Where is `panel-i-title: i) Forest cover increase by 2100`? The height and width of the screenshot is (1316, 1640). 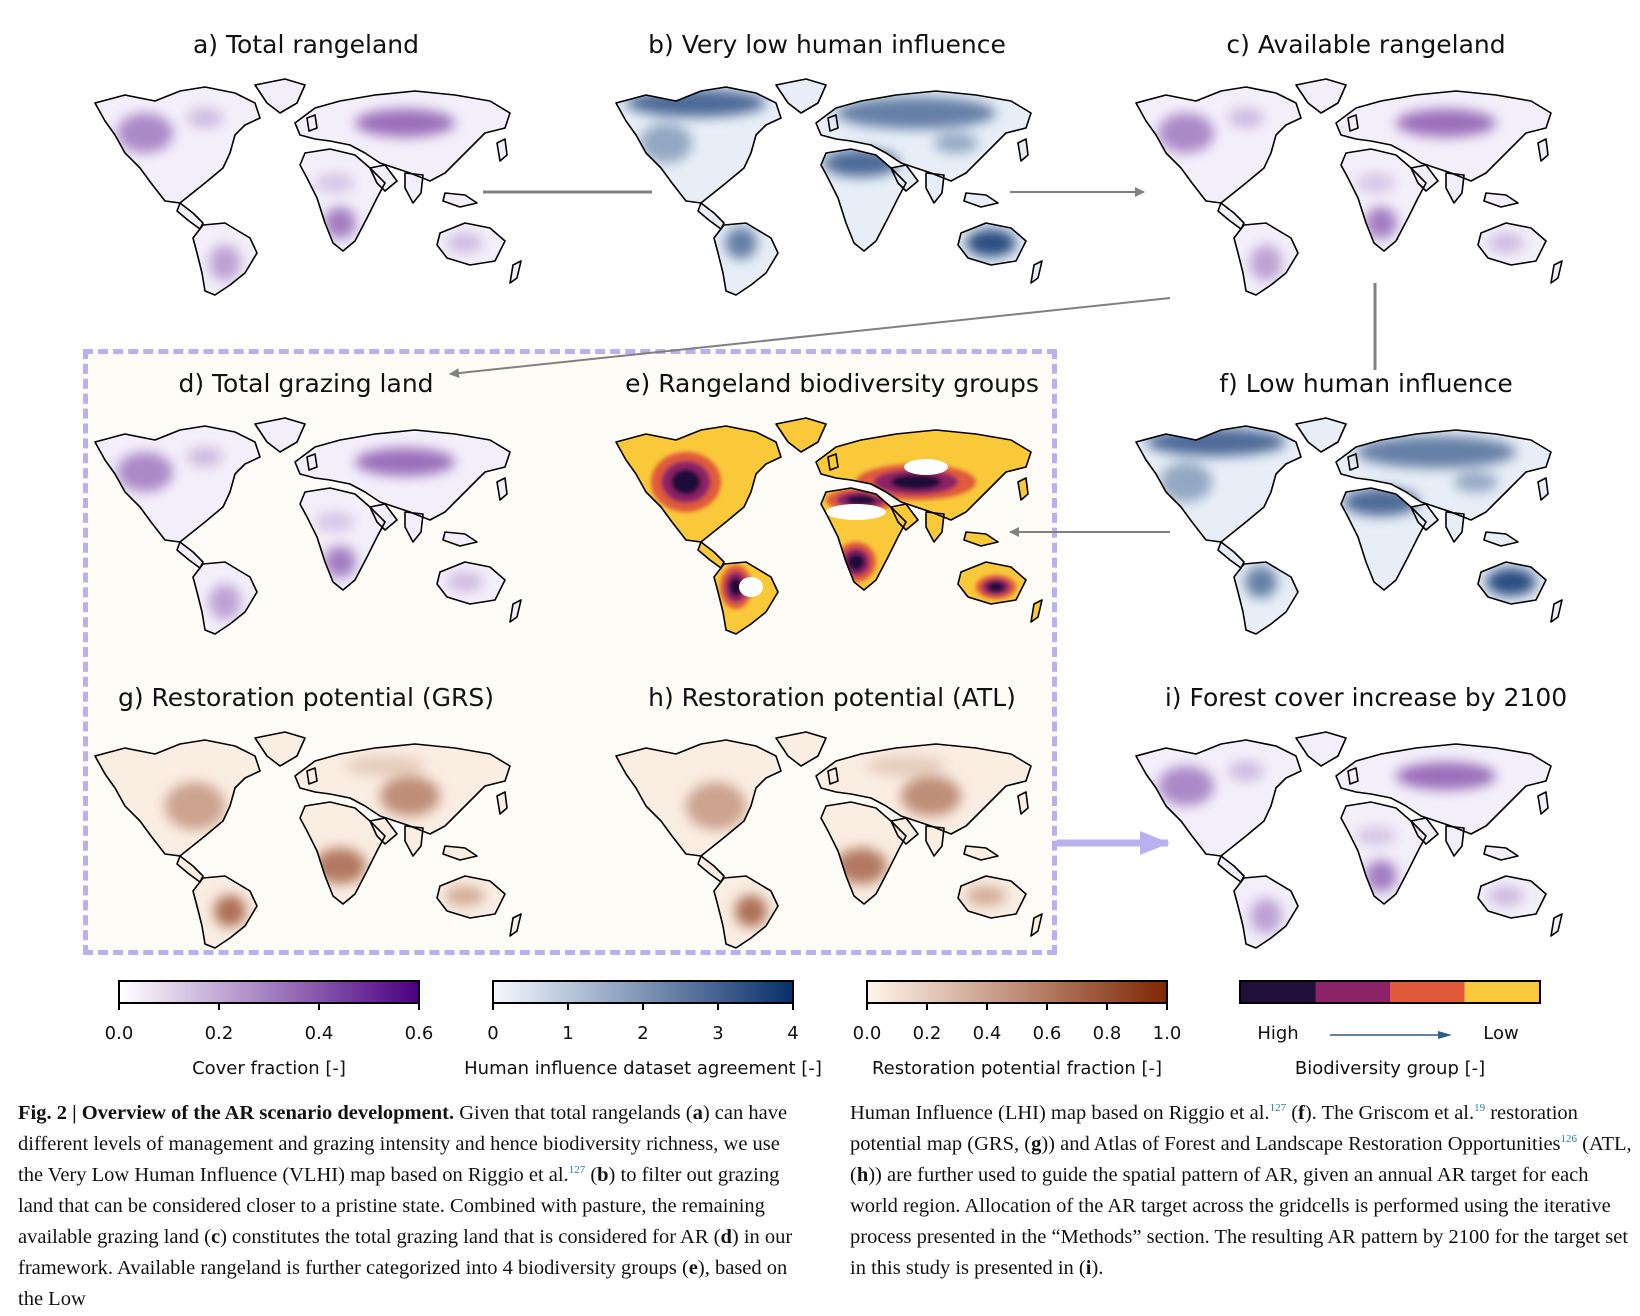
panel-i-title: i) Forest cover increase by 2100 is located at coordinates (1366, 697).